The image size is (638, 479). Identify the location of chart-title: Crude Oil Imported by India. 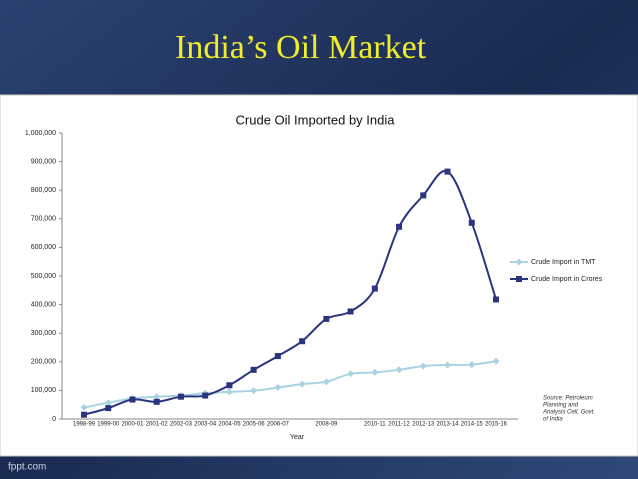
(316, 119).